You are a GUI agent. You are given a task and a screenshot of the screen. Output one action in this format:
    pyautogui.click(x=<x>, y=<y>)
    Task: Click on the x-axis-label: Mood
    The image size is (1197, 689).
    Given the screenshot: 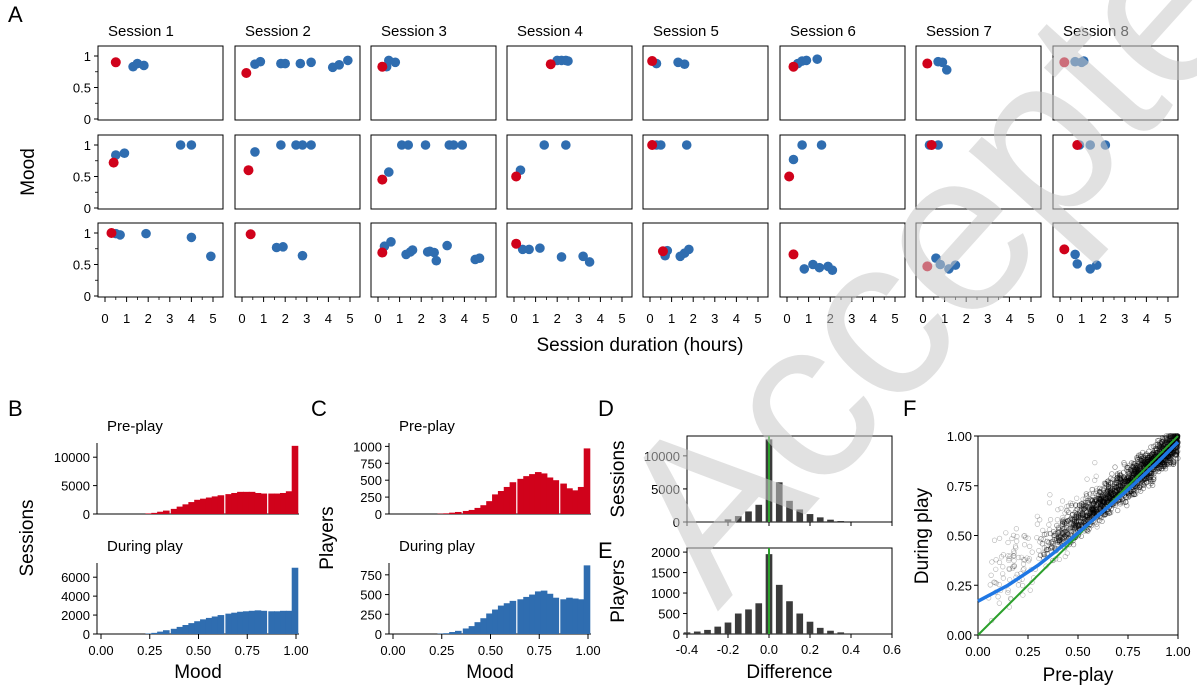 What is the action you would take?
    pyautogui.click(x=198, y=672)
    